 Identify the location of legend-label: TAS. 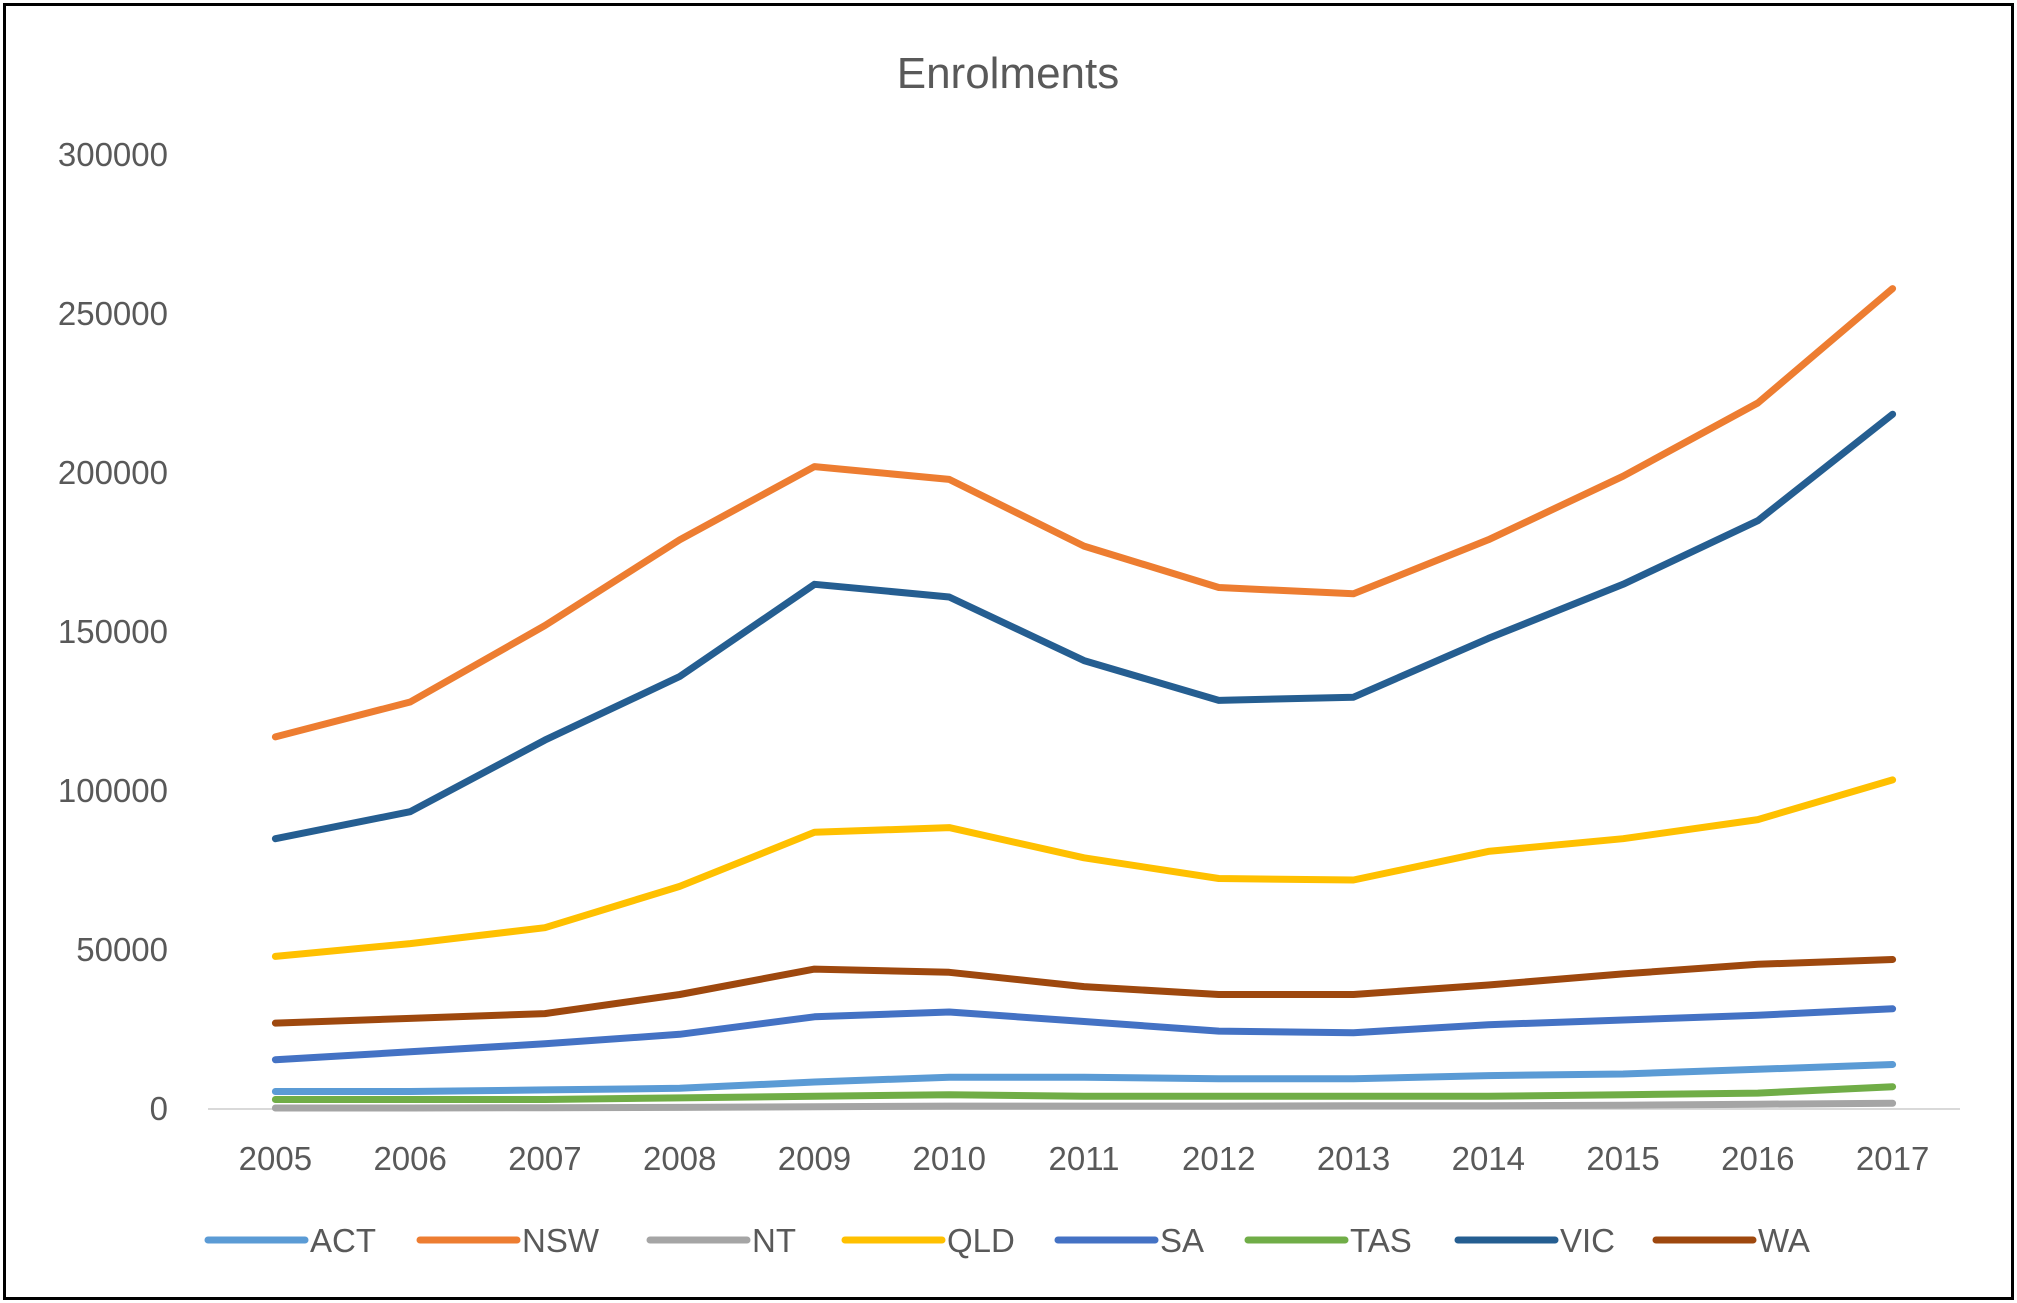
(1381, 1240).